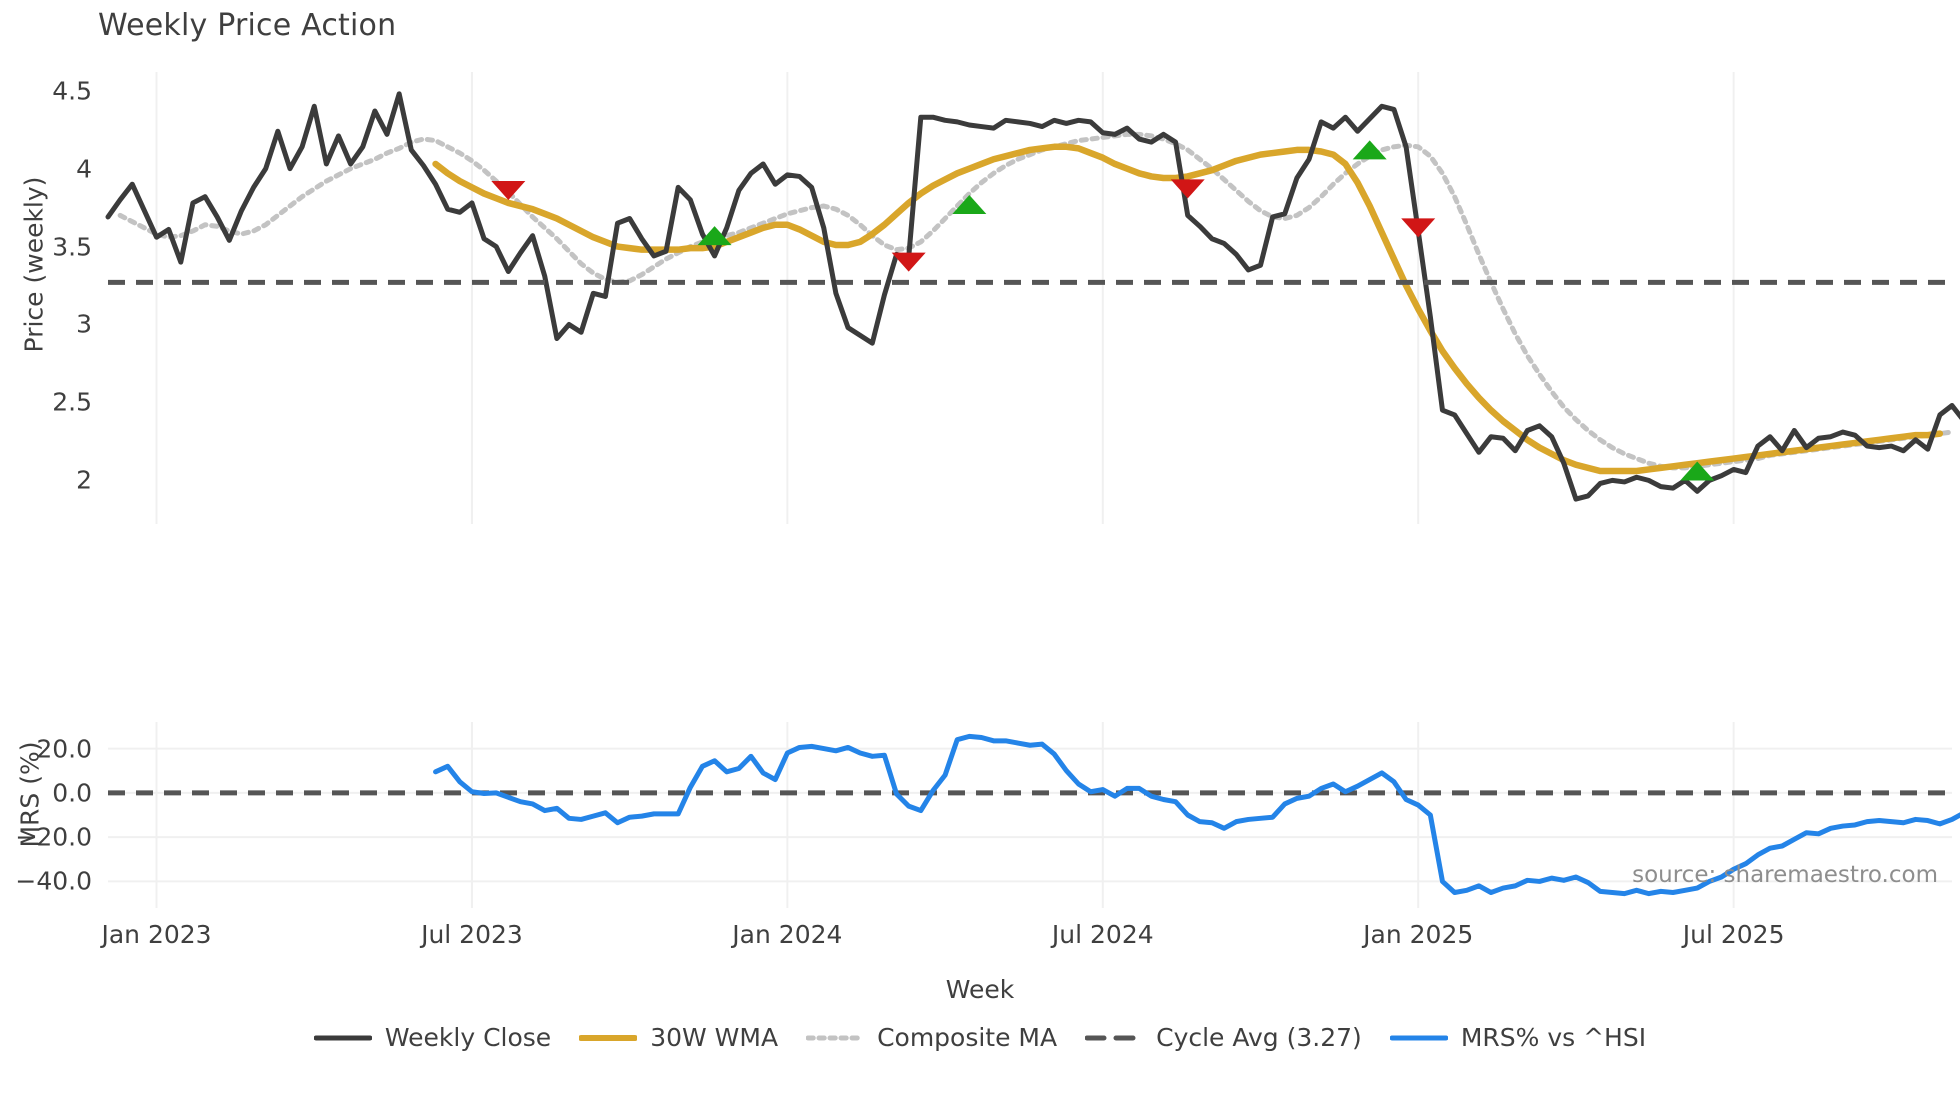 The height and width of the screenshot is (1102, 1960). What do you see at coordinates (1785, 875) in the screenshot?
I see `source-attribution: source: sharemaestro.com` at bounding box center [1785, 875].